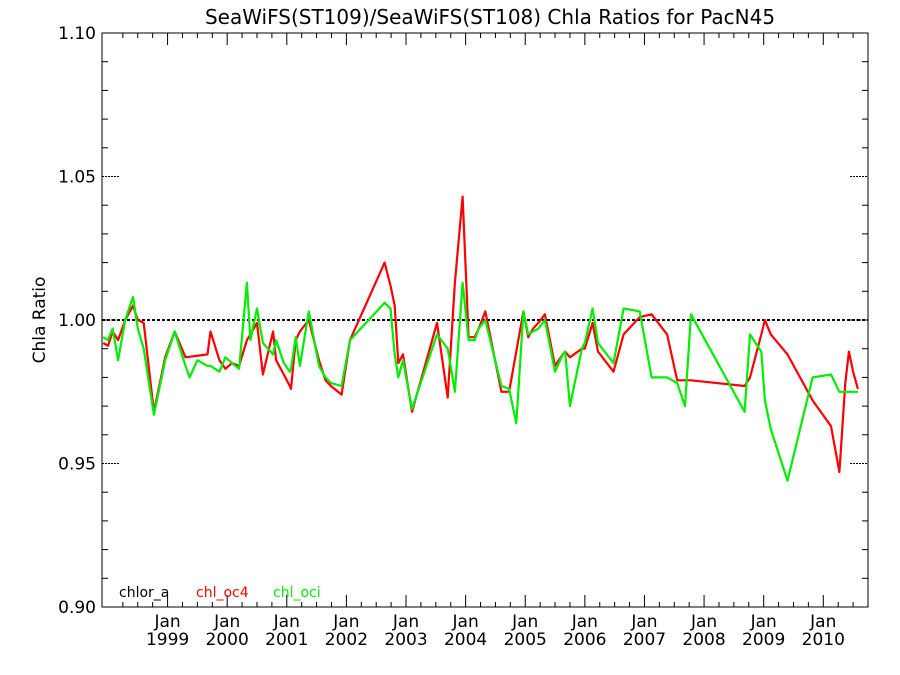 The width and height of the screenshot is (900, 675). Describe the element at coordinates (823, 640) in the screenshot. I see `x-tick-year: 2010` at that location.